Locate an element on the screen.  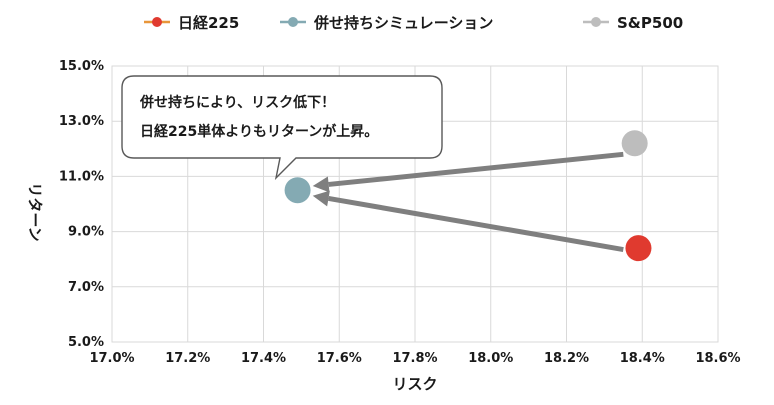
y-tick-label: 11.0% is located at coordinates (81, 176).